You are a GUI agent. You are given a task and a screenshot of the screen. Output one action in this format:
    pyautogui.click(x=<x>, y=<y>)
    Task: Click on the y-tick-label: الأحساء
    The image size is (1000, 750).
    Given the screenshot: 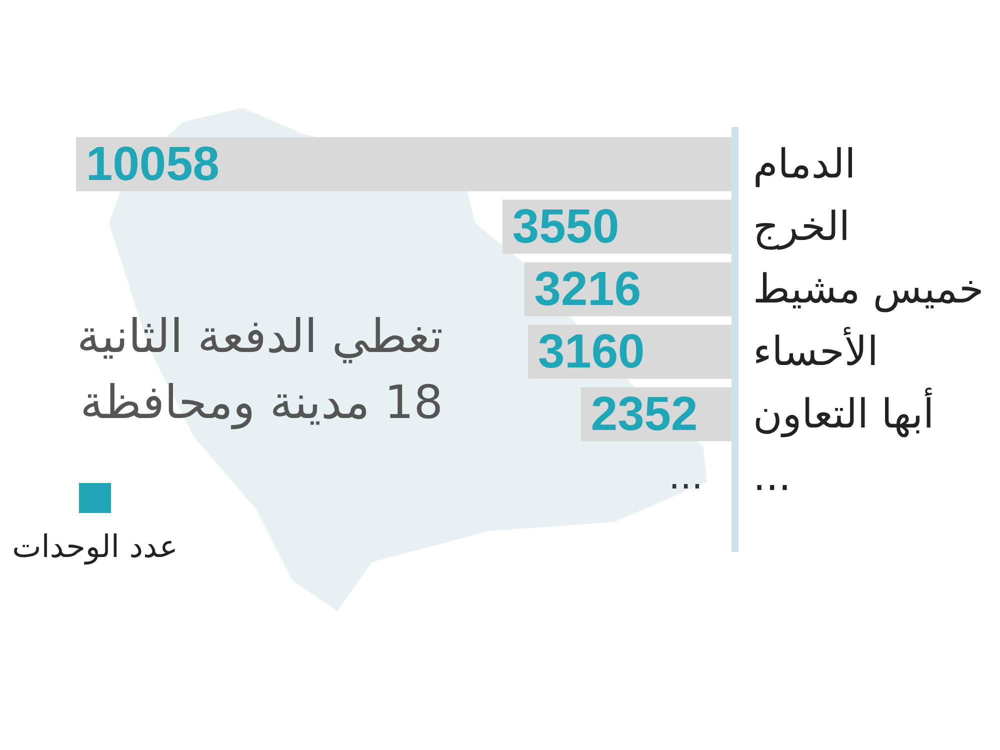 What is the action you would take?
    pyautogui.click(x=815, y=350)
    